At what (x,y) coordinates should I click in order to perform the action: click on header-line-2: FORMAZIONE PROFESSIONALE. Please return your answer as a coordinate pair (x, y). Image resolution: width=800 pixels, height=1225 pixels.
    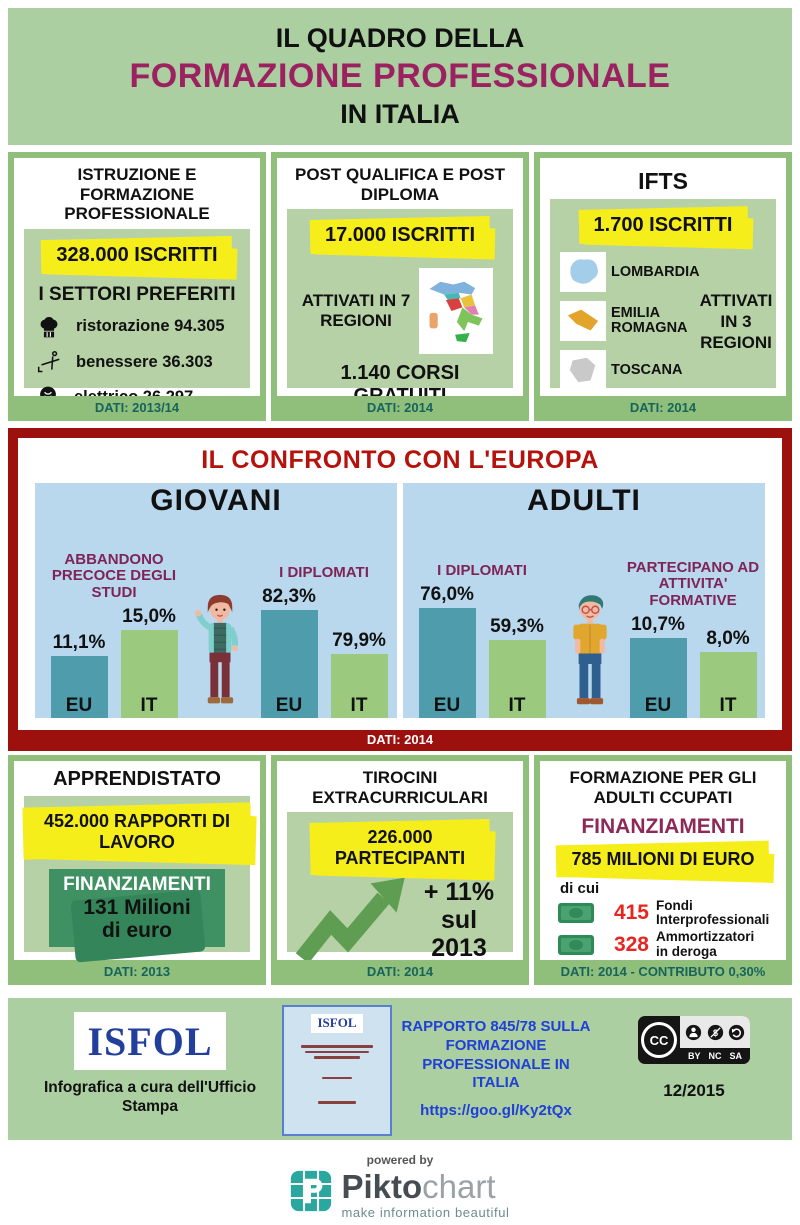
    Looking at the image, I should click on (400, 76).